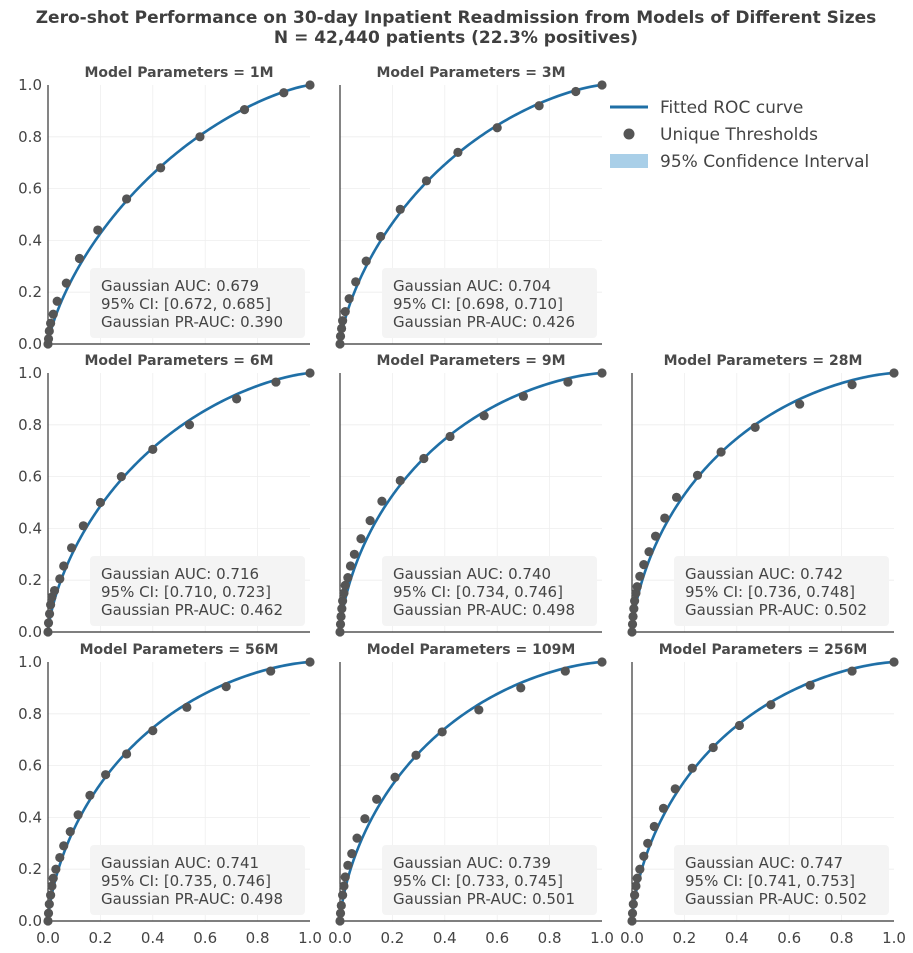 The width and height of the screenshot is (913, 953). Describe the element at coordinates (478, 304) in the screenshot. I see `annotation-line: 95% CI: [0.698, 0.710]` at that location.